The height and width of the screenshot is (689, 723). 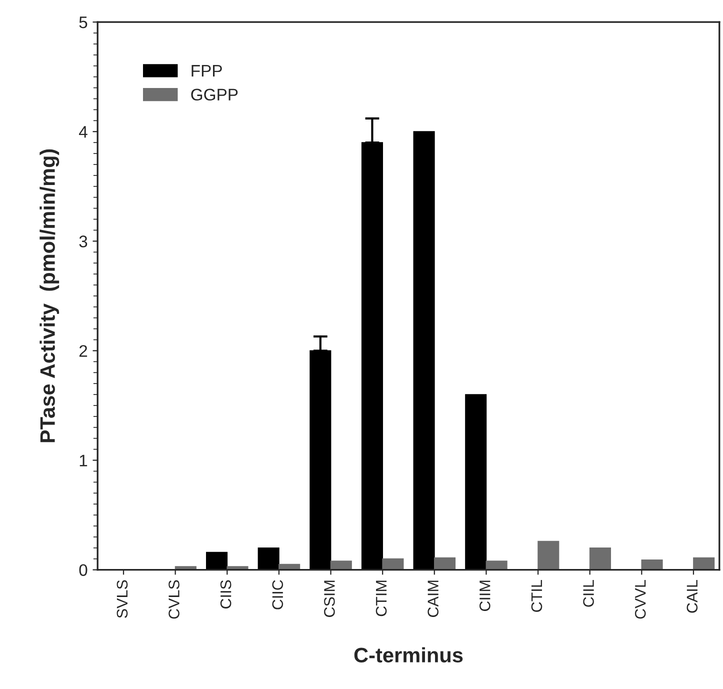 What do you see at coordinates (278, 595) in the screenshot?
I see `x-tick-label: CIIC` at bounding box center [278, 595].